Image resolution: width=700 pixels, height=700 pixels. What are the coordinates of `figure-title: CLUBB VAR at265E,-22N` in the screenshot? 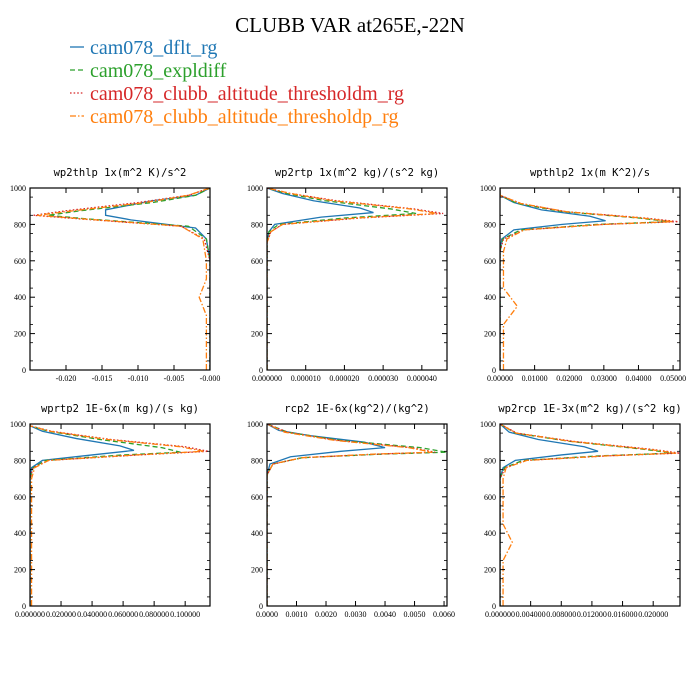 It's located at (350, 25).